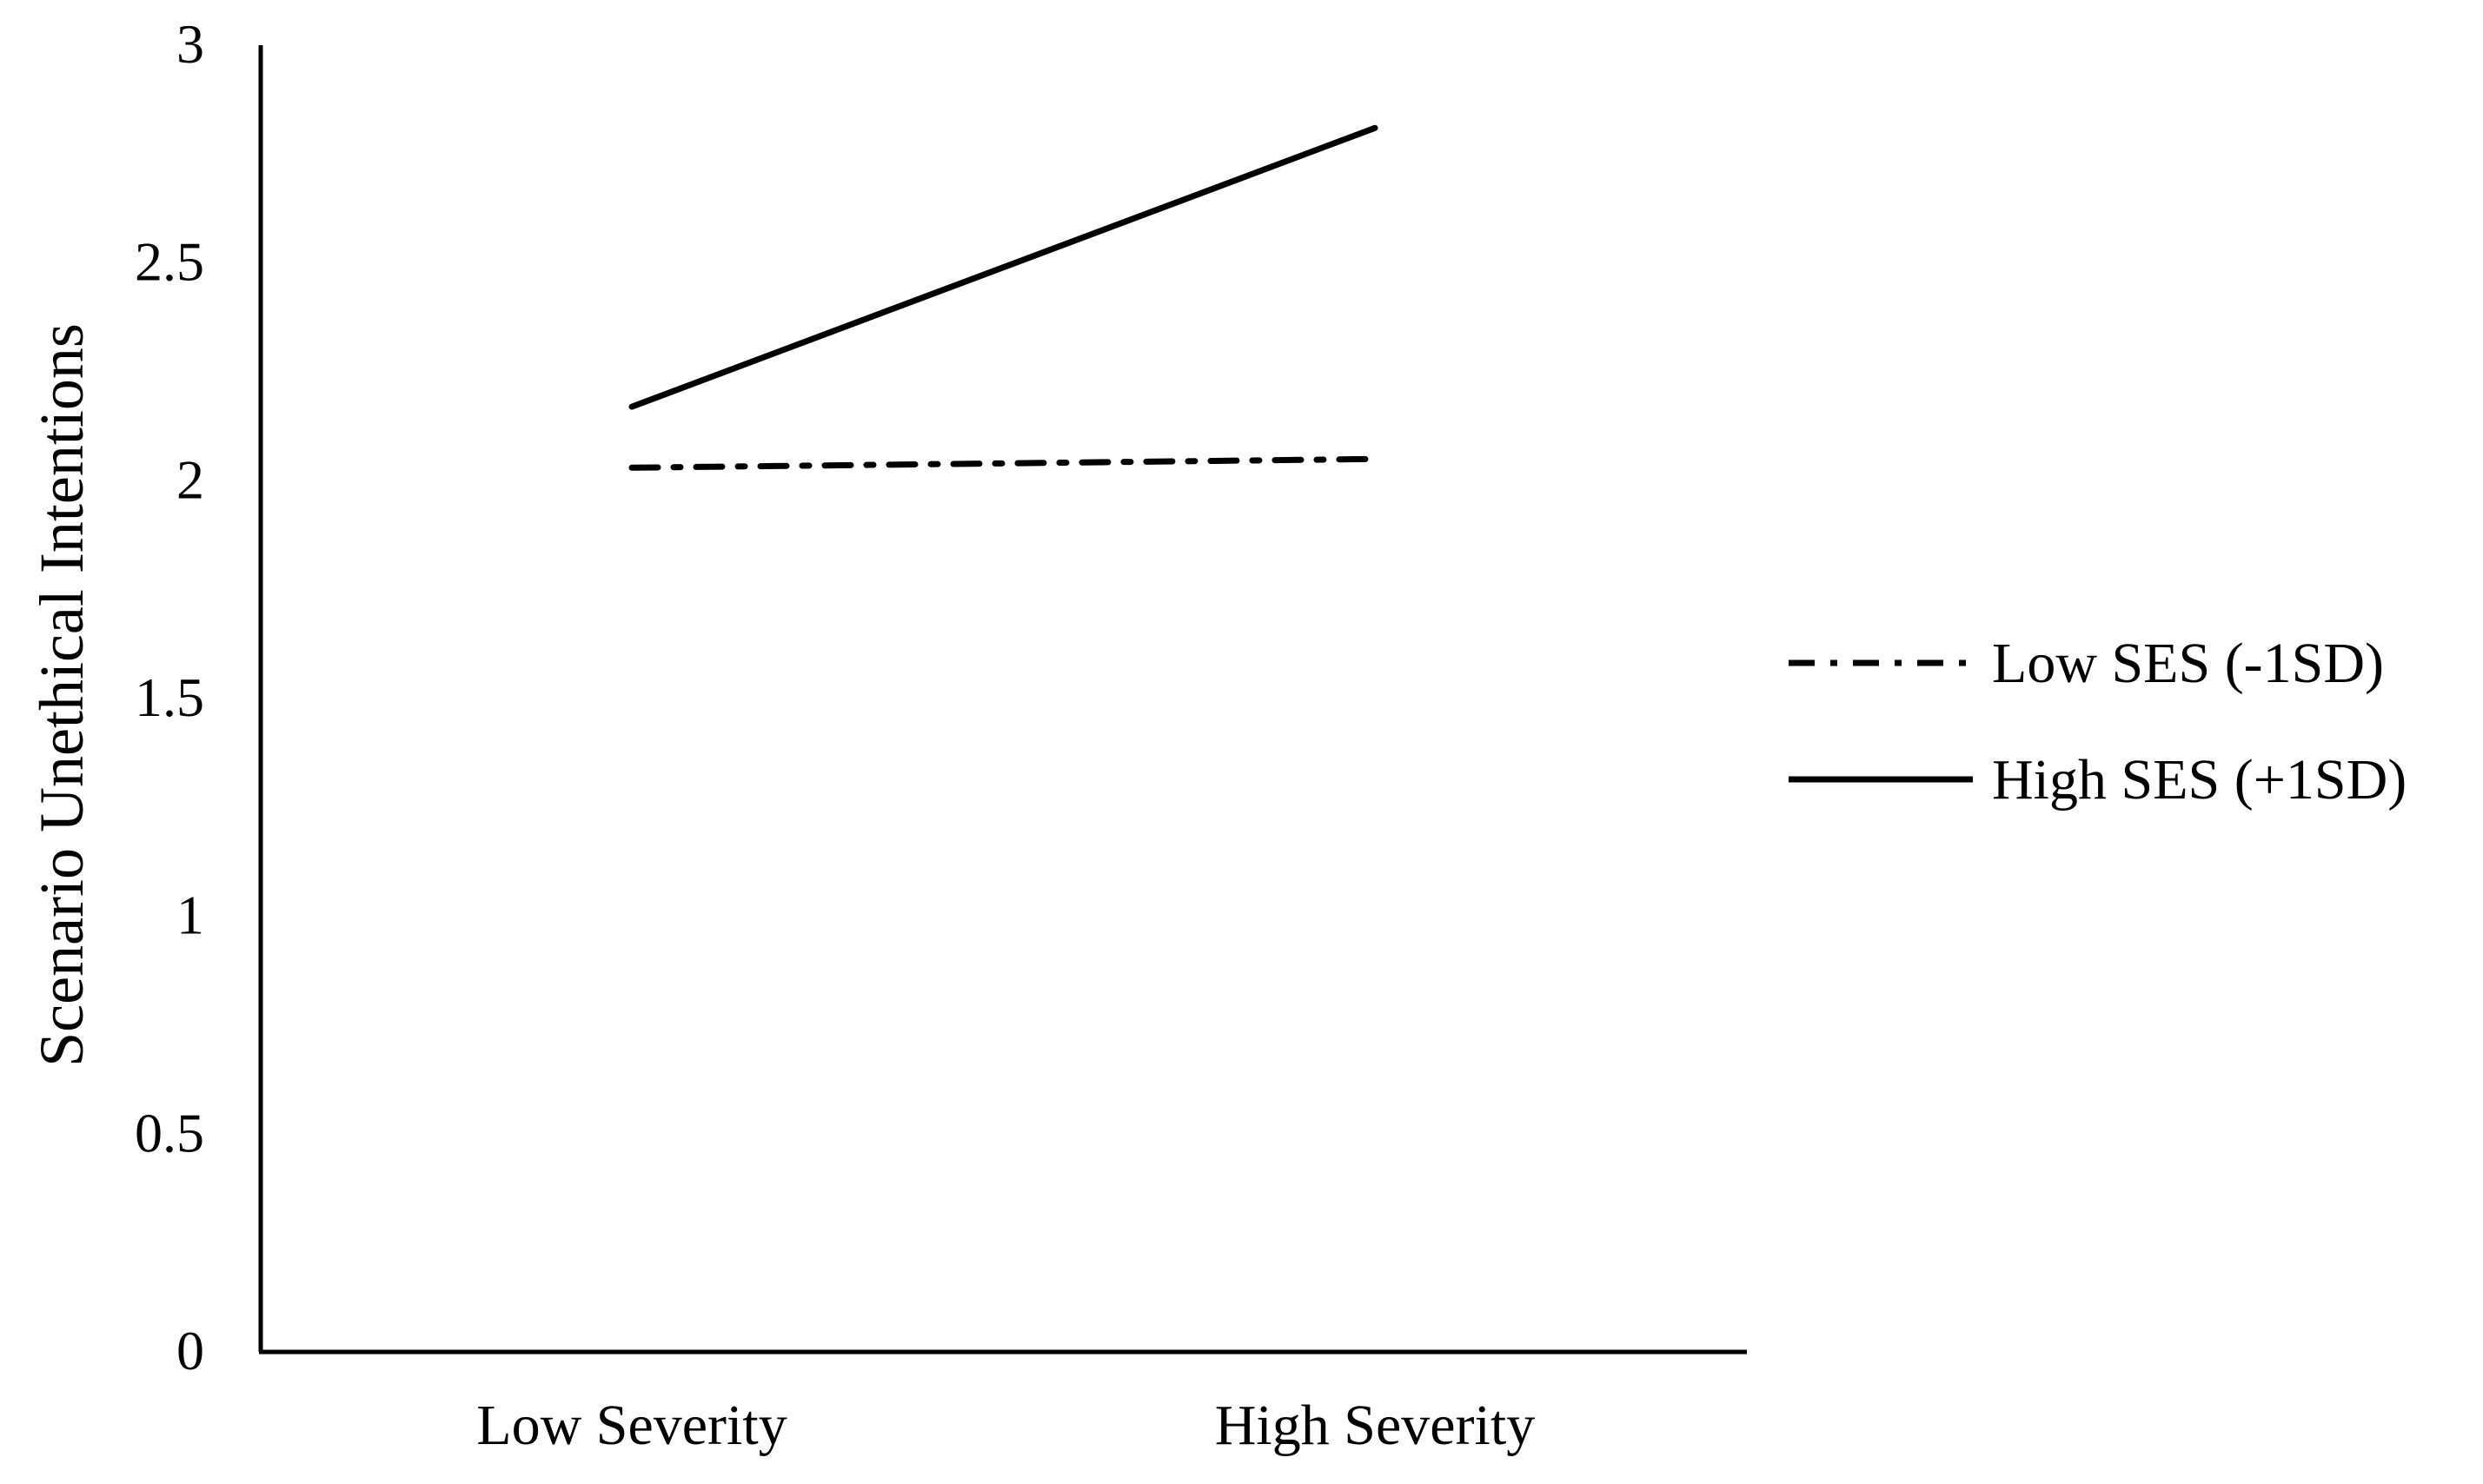 This screenshot has height=1484, width=2483. What do you see at coordinates (169, 1132) in the screenshot?
I see `y-tick-label: 0.5` at bounding box center [169, 1132].